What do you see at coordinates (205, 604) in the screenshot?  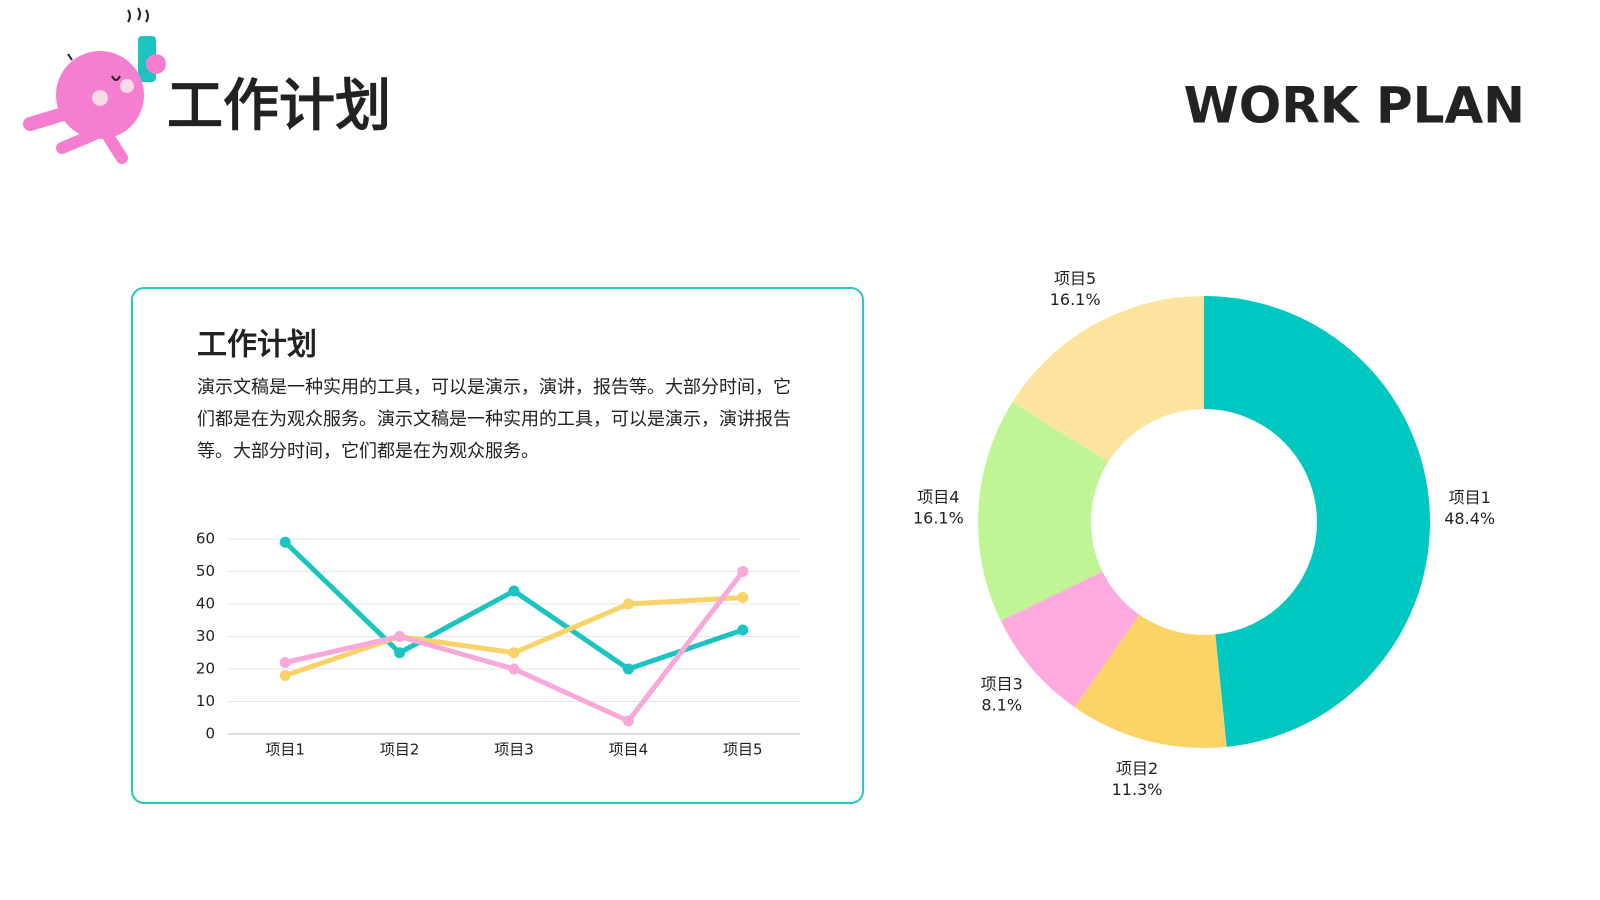 I see `y-tick-label: 40` at bounding box center [205, 604].